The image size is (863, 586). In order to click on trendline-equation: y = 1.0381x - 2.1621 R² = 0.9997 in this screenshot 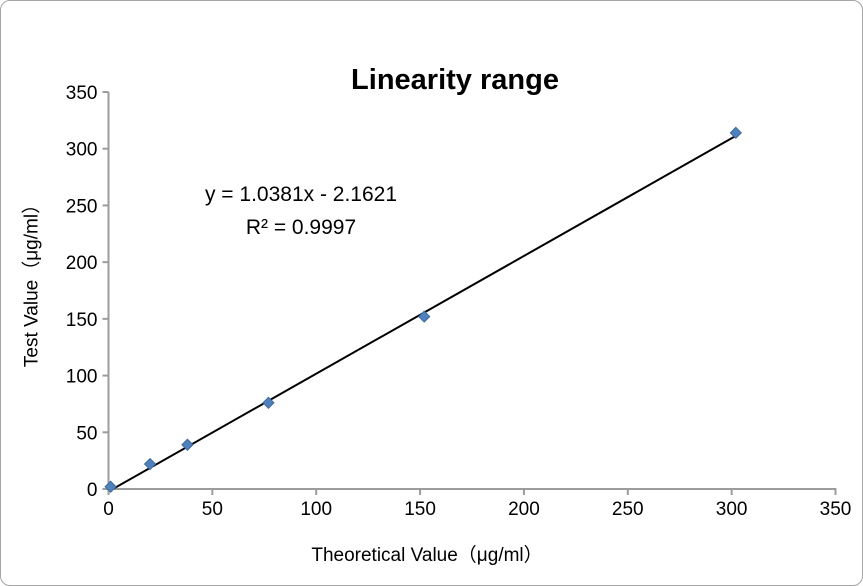, I will do `click(301, 211)`.